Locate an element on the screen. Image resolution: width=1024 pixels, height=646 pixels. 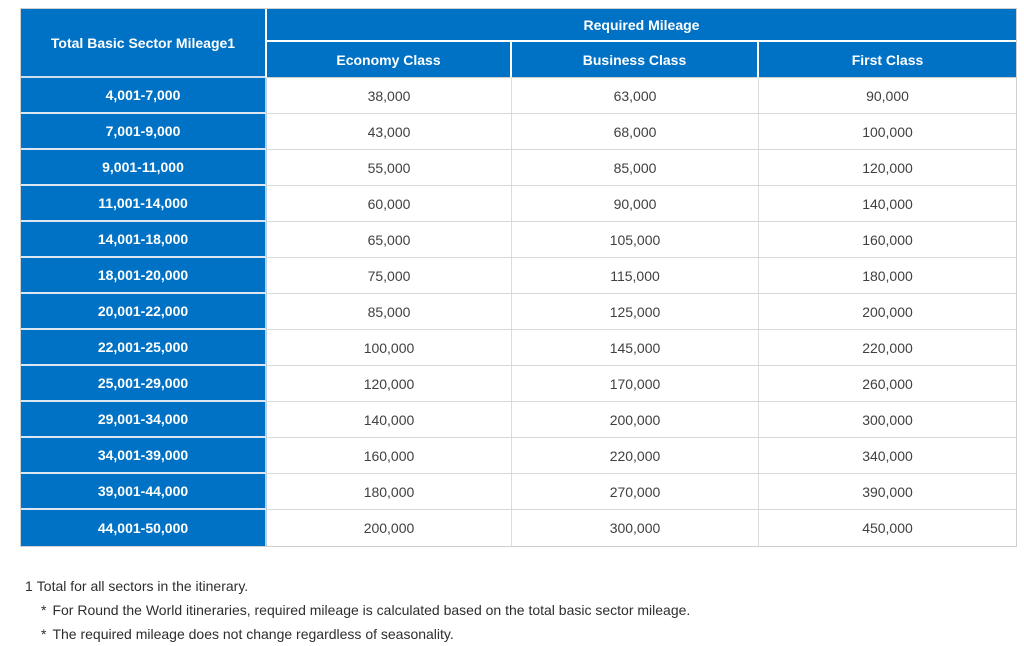
sector-mileage-range-cell: 18,001-20,000 is located at coordinates (144, 276).